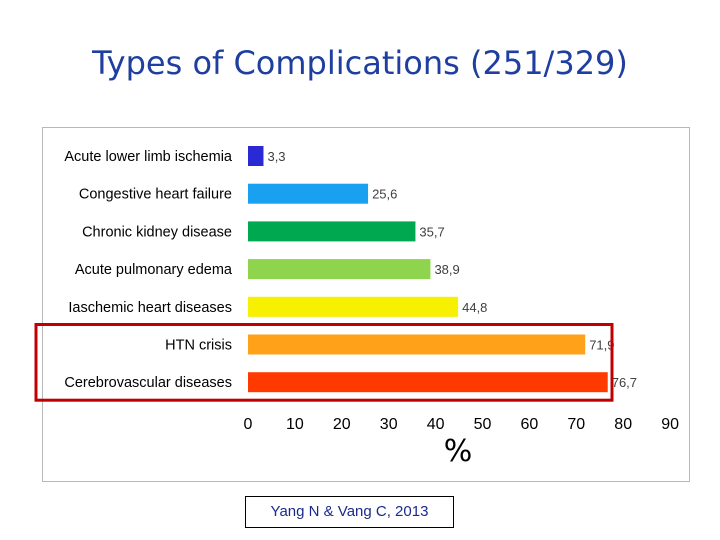 The height and width of the screenshot is (540, 720). Describe the element at coordinates (623, 424) in the screenshot. I see `x-tick-label: 80` at that location.